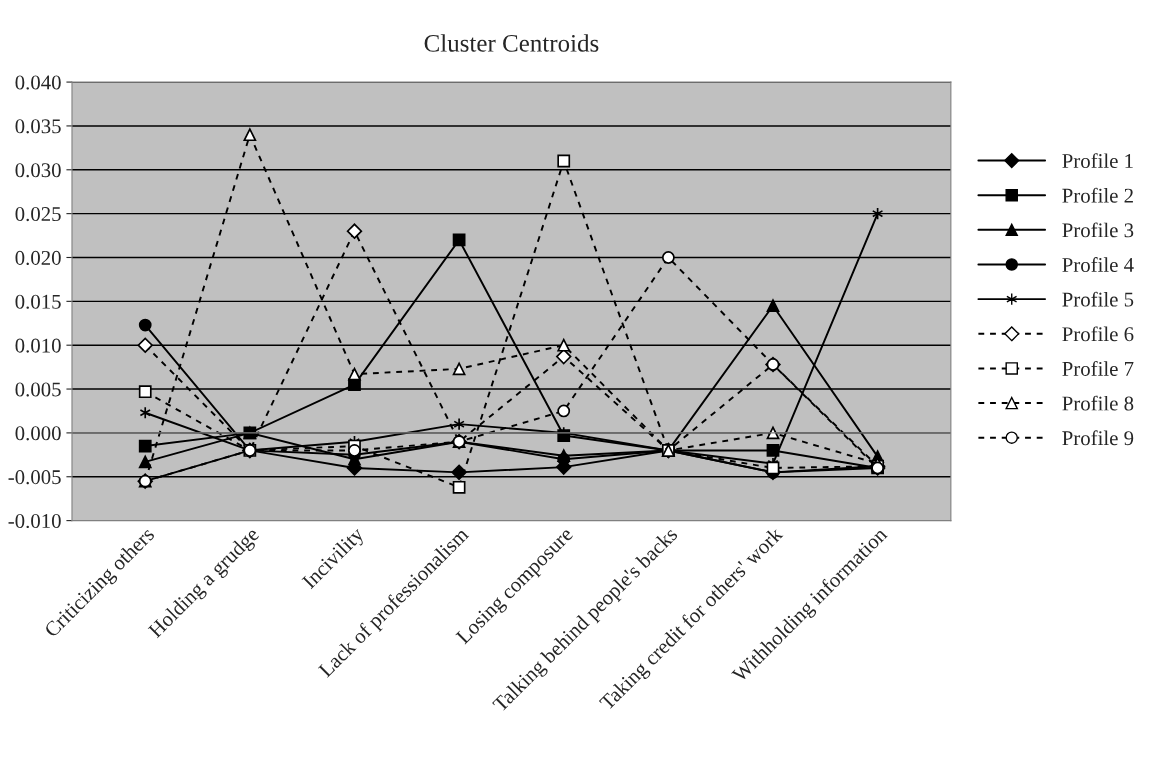 This screenshot has width=1161, height=760. Describe the element at coordinates (1098, 264) in the screenshot. I see `legend-label: Profile 4` at that location.